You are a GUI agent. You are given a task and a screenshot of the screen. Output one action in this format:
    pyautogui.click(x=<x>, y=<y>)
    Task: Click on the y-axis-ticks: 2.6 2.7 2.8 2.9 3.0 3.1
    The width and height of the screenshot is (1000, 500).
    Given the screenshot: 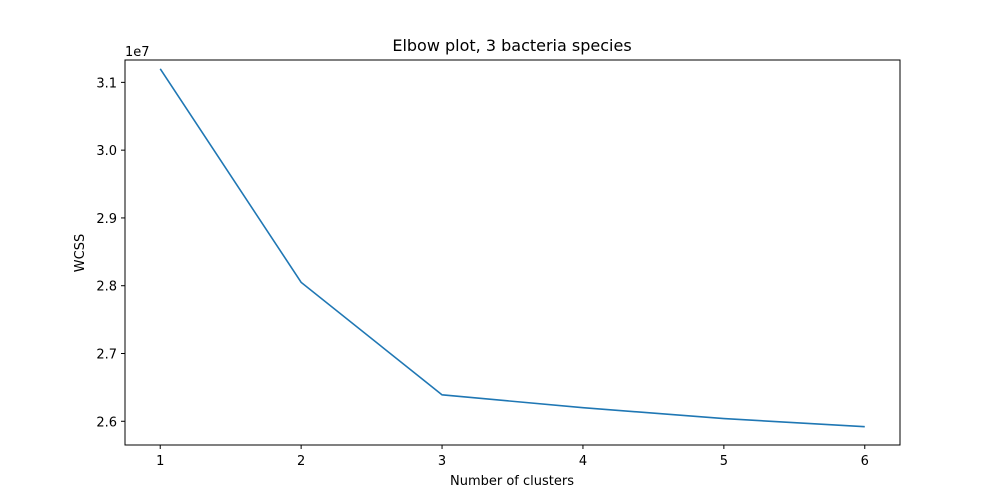 What is the action you would take?
    pyautogui.click(x=110, y=253)
    